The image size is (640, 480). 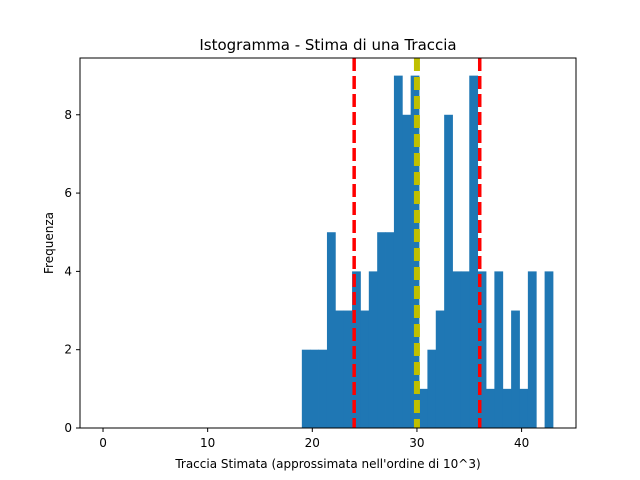 I want to click on x-tick-label: 30, so click(x=416, y=443).